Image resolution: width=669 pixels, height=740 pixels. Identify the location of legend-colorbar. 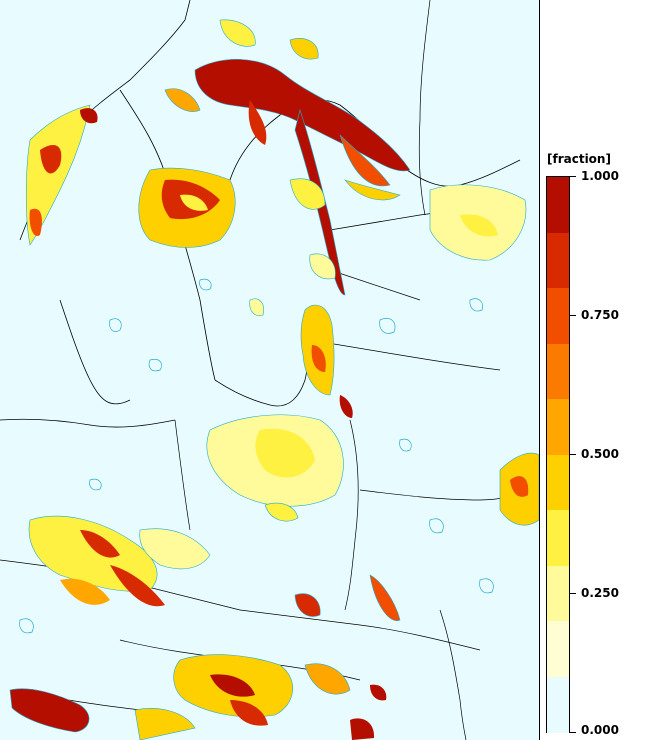
(558, 454).